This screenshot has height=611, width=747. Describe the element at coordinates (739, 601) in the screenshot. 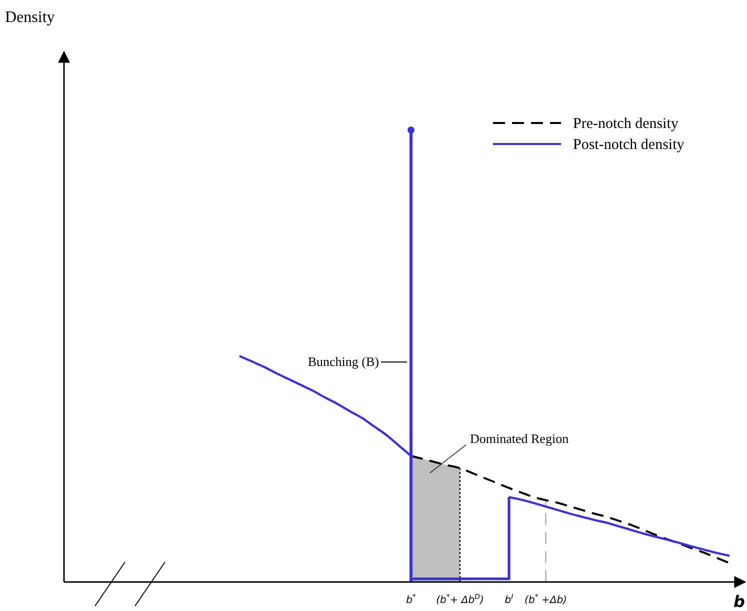

I see `x-axis-title: b` at that location.